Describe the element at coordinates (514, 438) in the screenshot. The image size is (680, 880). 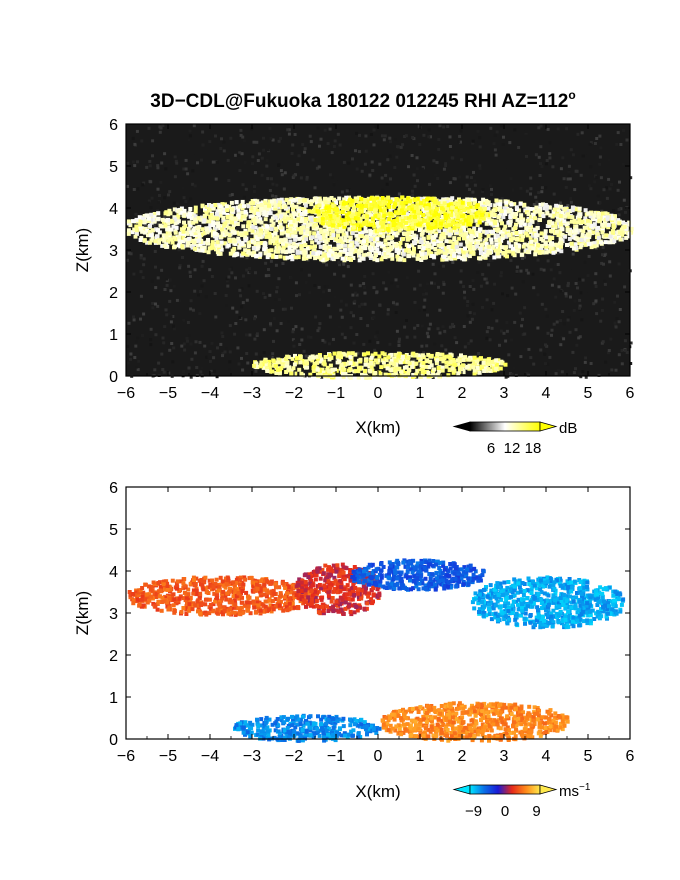
I see `reflectivity-colorbar: dB 6 12 18` at that location.